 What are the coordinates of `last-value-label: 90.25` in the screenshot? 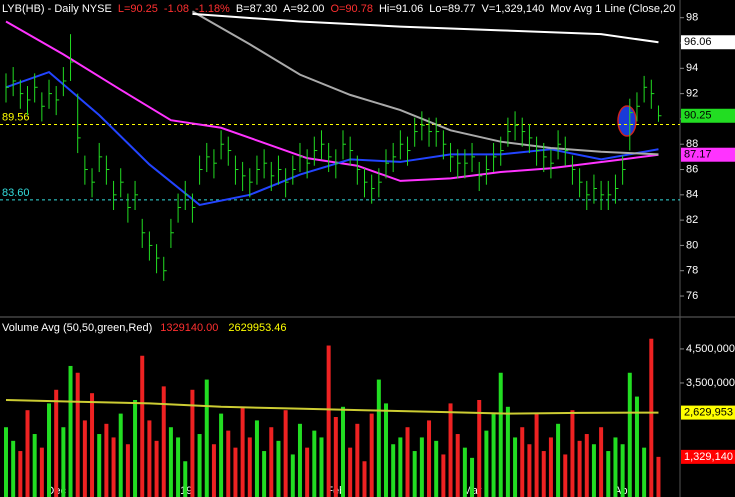 It's located at (698, 116).